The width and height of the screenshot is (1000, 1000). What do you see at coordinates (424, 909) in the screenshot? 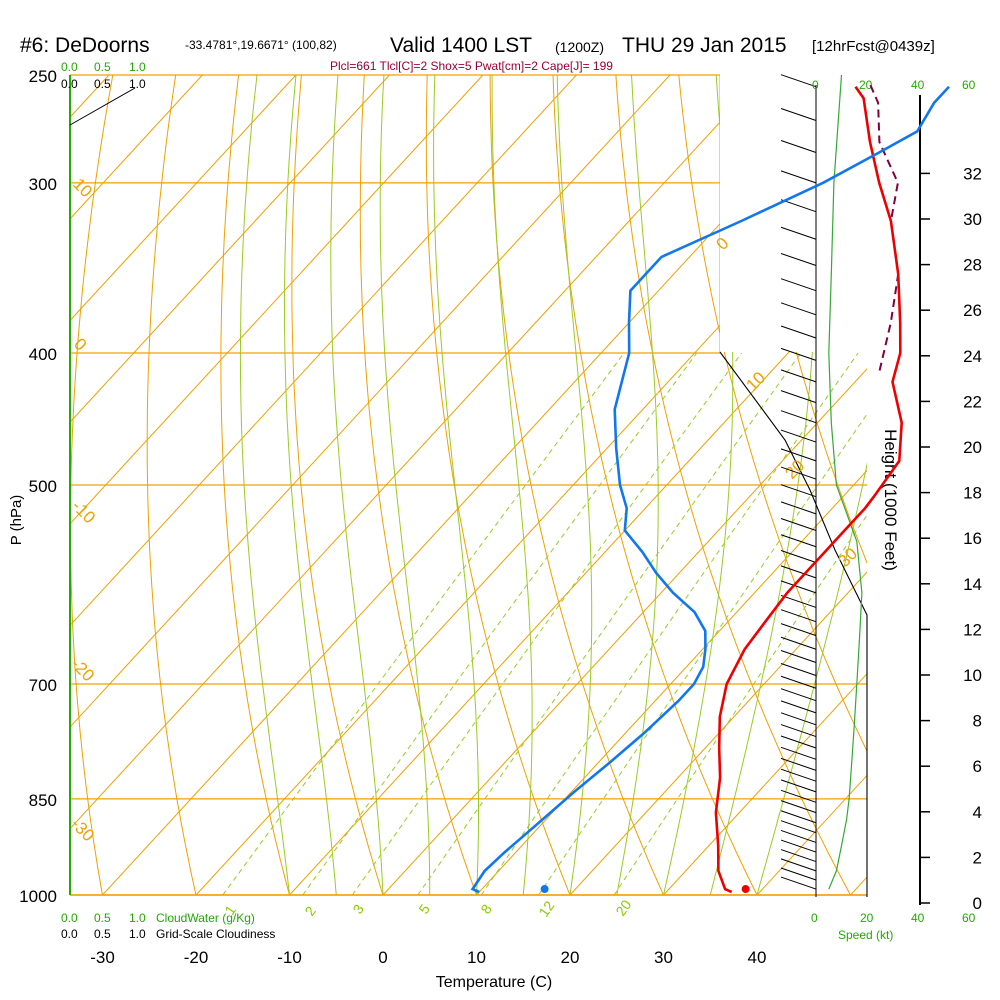
I see `mixing-ratio-label-5: 5` at bounding box center [424, 909].